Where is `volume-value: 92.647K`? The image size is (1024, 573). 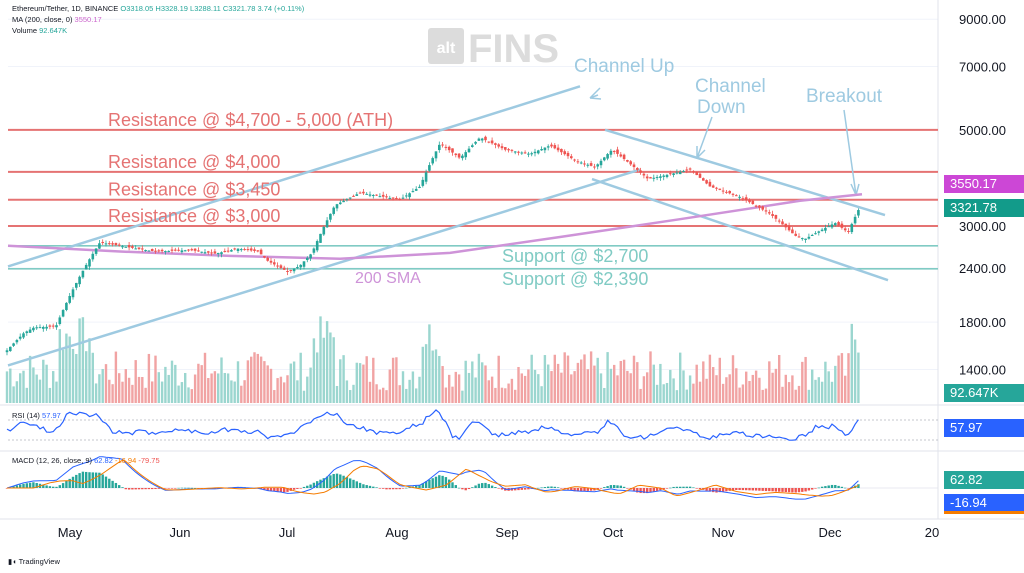 volume-value: 92.647K is located at coordinates (53, 30).